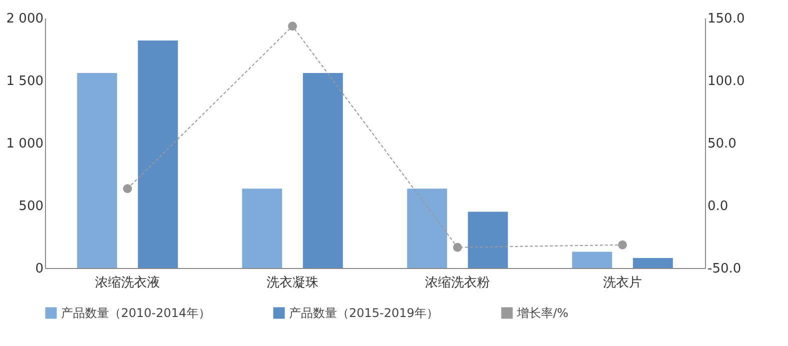 The image size is (788, 346). What do you see at coordinates (542, 313) in the screenshot?
I see `legend-label: 增长率/%` at bounding box center [542, 313].